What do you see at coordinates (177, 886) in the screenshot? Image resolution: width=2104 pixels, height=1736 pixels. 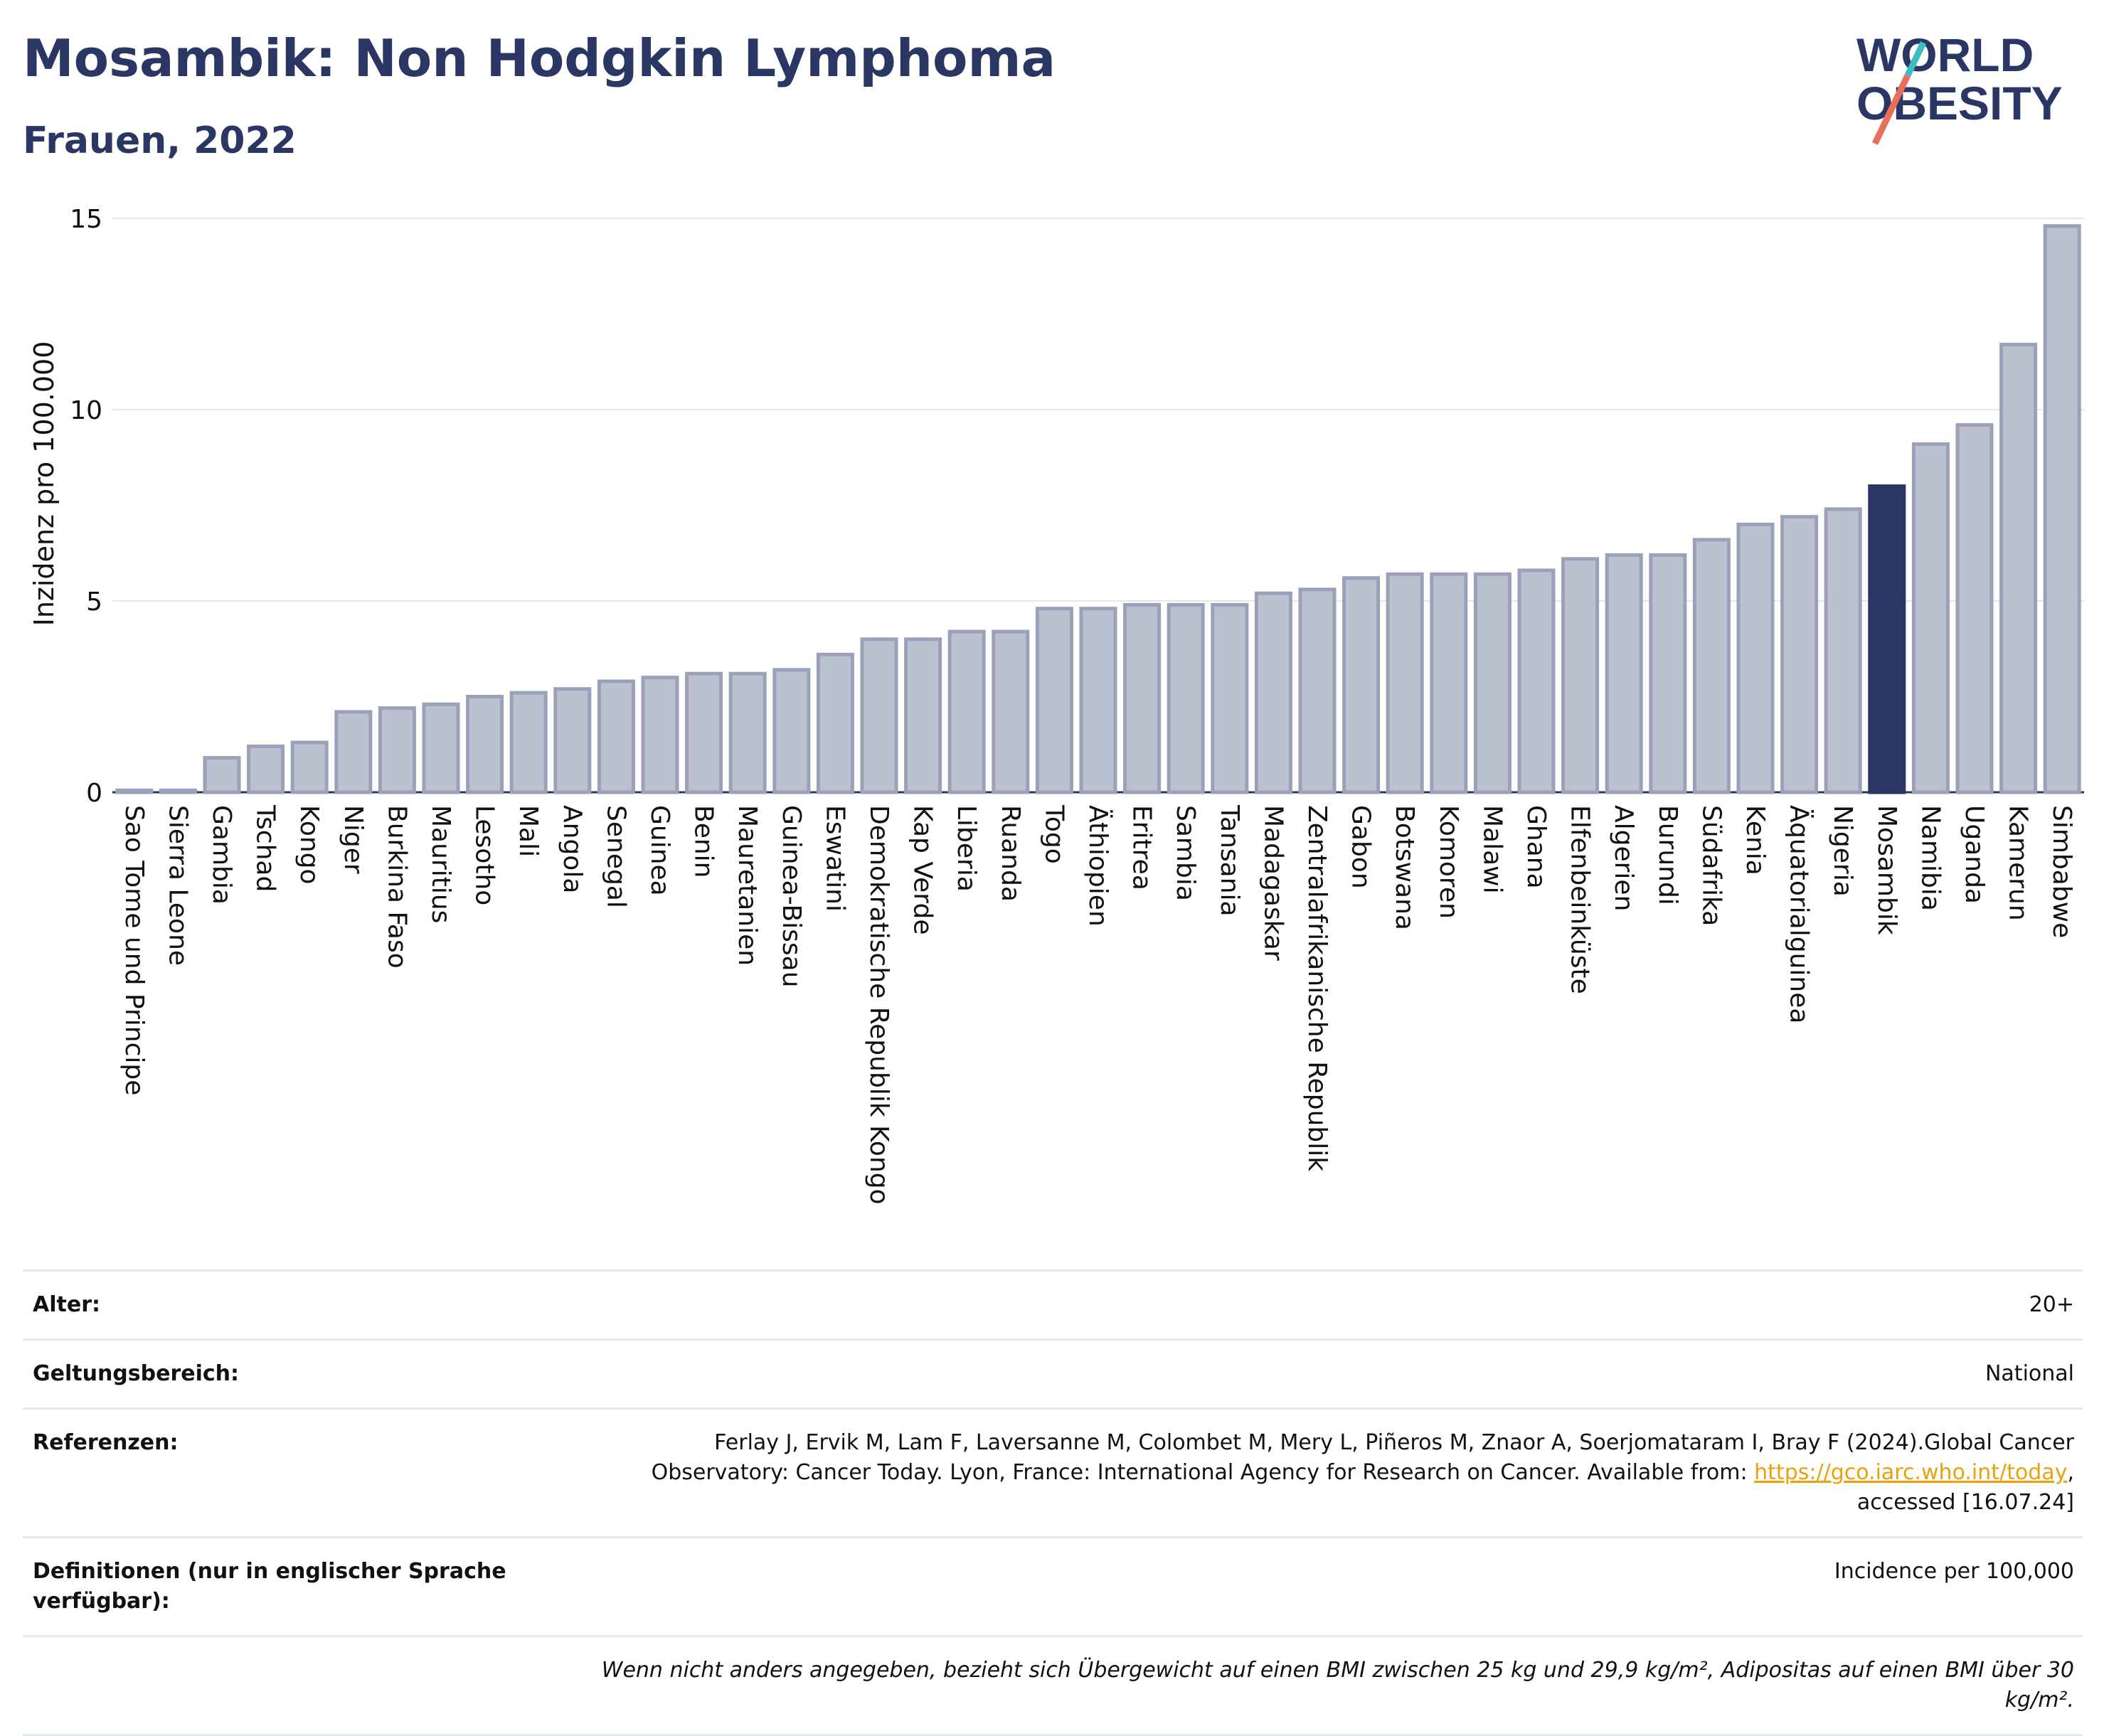 I see `x-tick-label: Sierra Leone` at bounding box center [177, 886].